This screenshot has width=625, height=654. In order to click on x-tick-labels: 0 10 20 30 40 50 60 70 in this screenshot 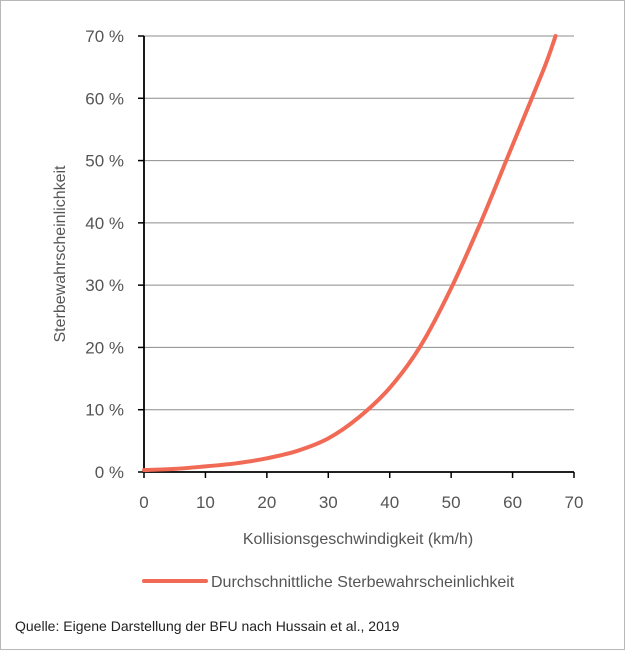, I will do `click(361, 502)`.